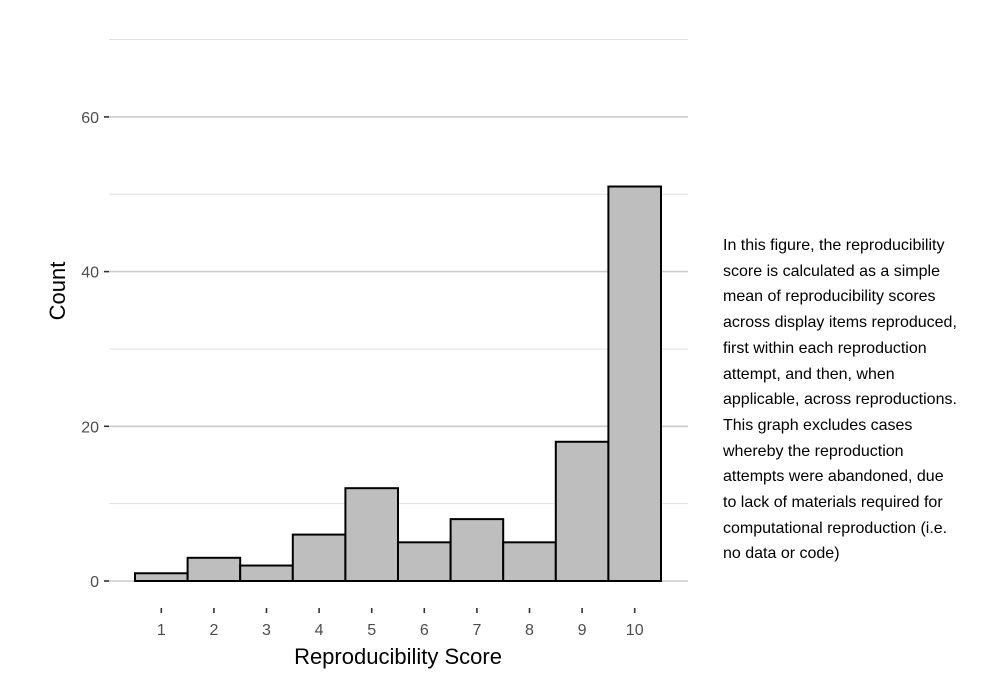 This screenshot has height=686, width=995. Describe the element at coordinates (57, 291) in the screenshot. I see `y-axis-title: Count` at that location.